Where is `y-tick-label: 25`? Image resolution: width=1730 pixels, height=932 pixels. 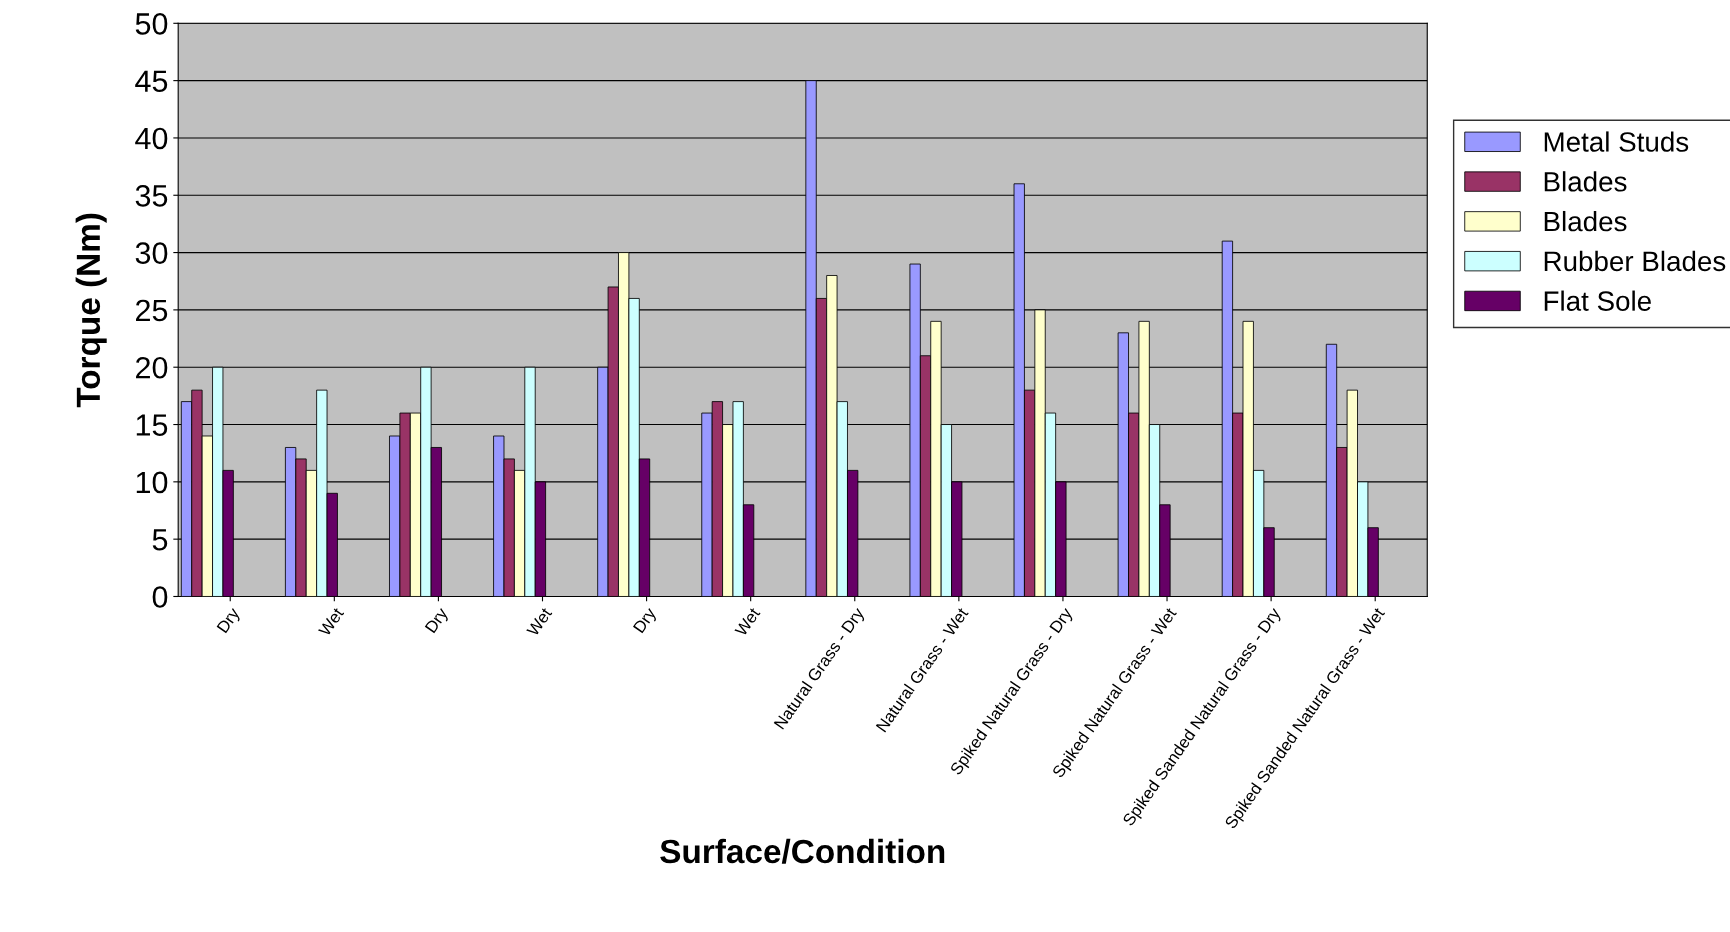 y-tick-label: 25 is located at coordinates (152, 310).